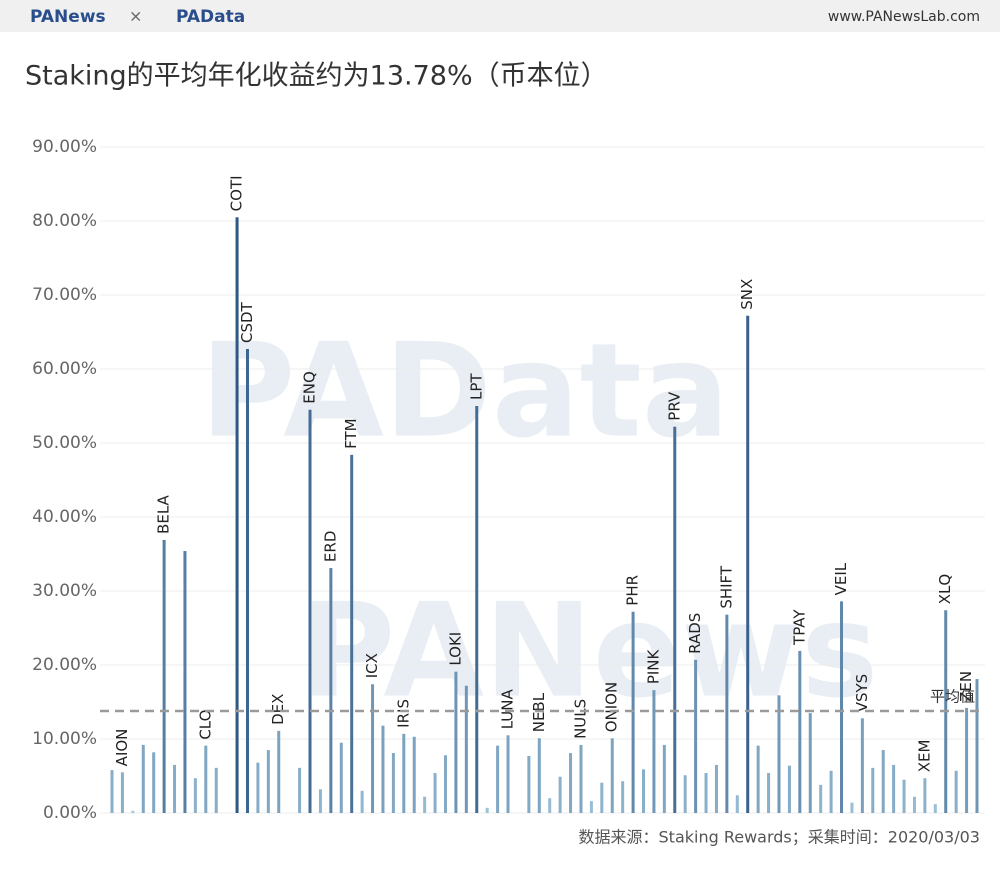 The height and width of the screenshot is (871, 1000). What do you see at coordinates (64, 517) in the screenshot?
I see `y-tick-label: 40.00%` at bounding box center [64, 517].